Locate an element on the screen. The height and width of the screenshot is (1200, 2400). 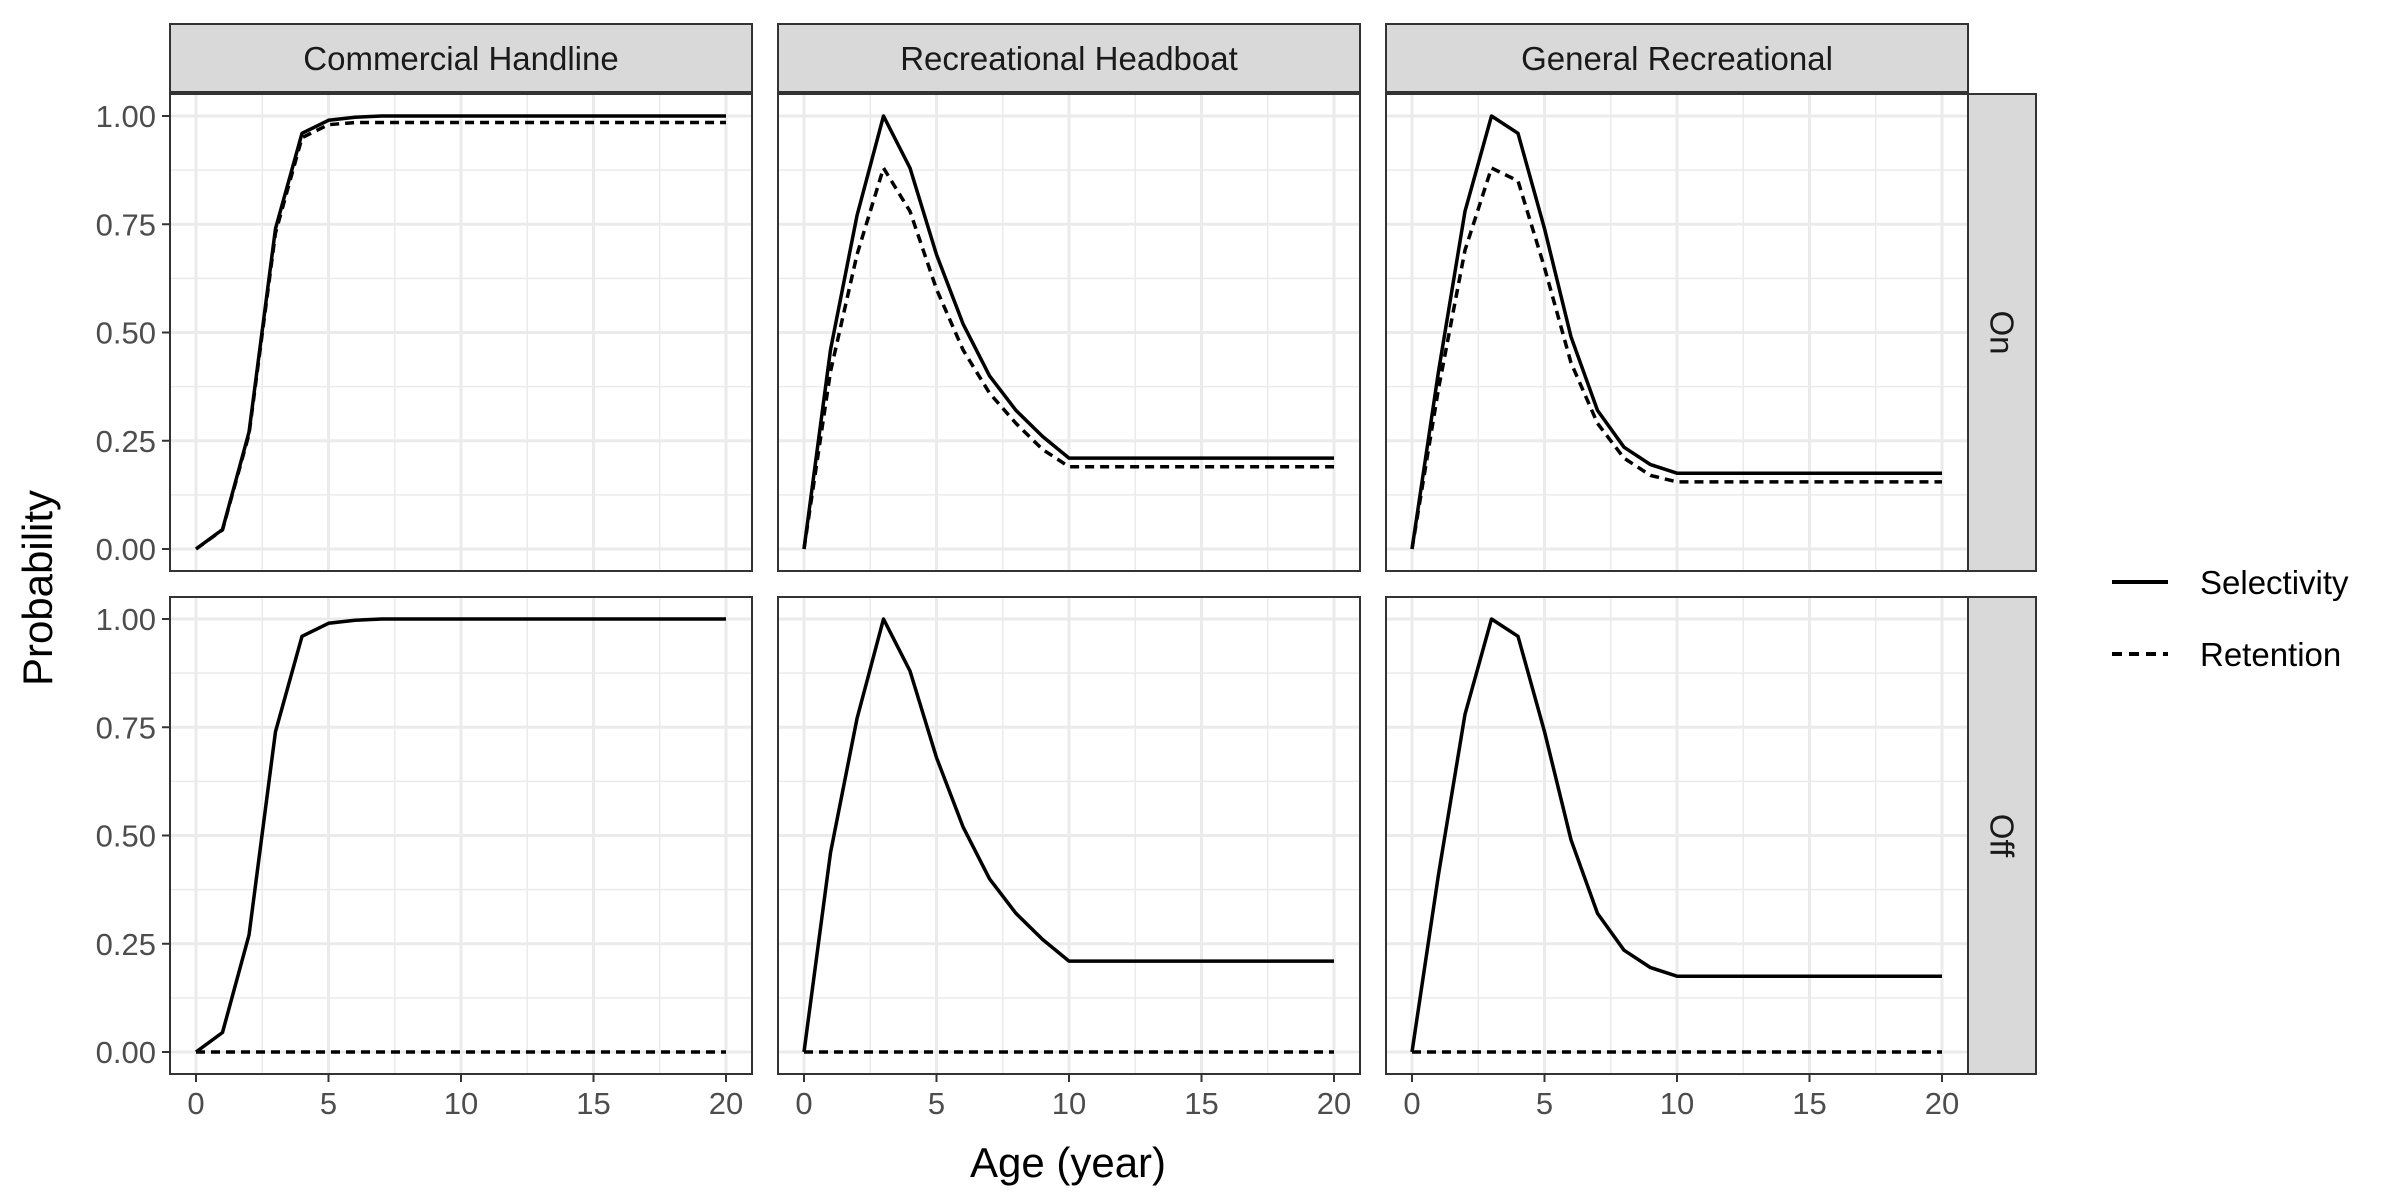
x-axis-title: Age (year) is located at coordinates (1068, 1162).